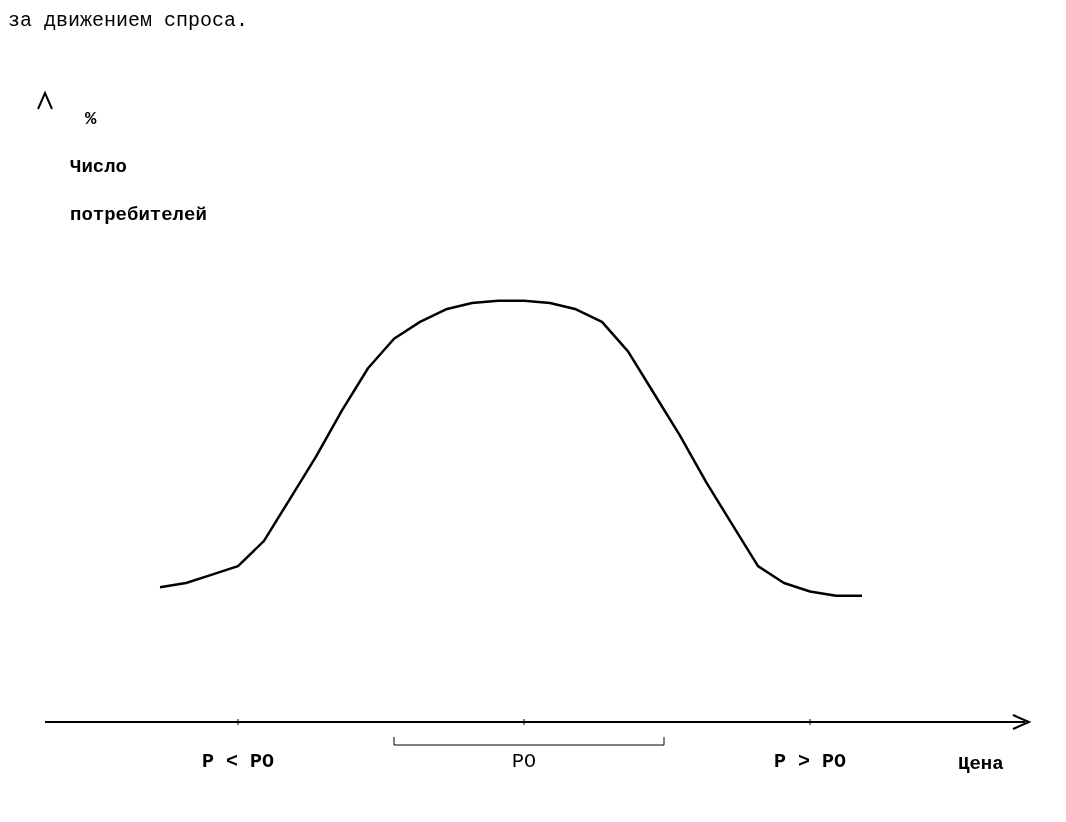 This screenshot has width=1066, height=822. I want to click on x-tick-label: P > PO, so click(810, 761).